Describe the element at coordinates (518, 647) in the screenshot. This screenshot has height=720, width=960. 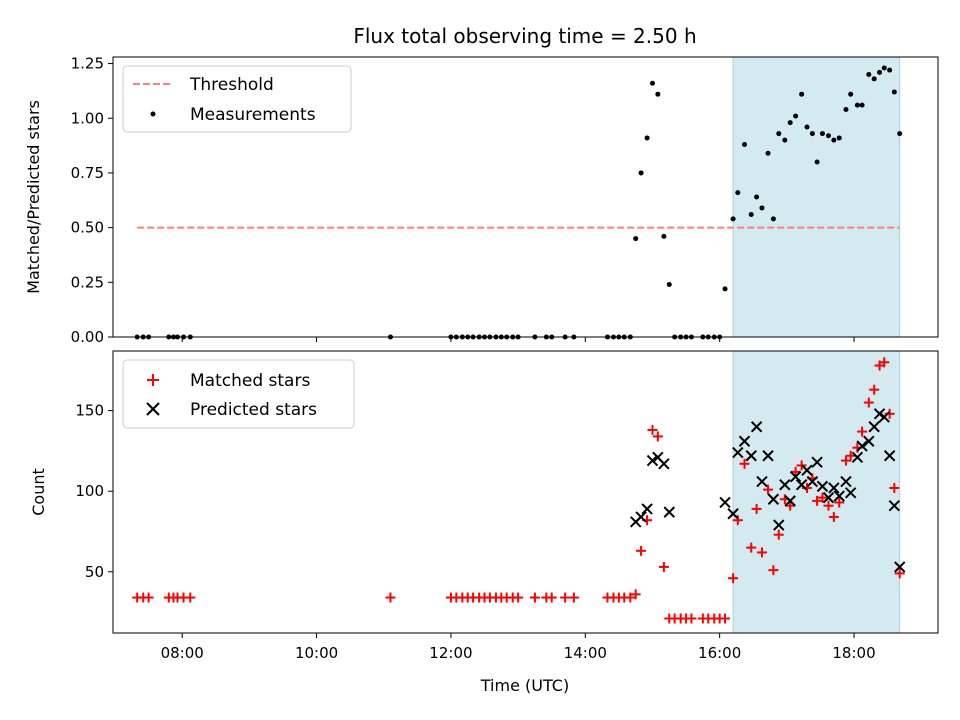
I see `count-x-ticks: 08:00 10:00 12:00 14:00 16:00 18:00` at that location.